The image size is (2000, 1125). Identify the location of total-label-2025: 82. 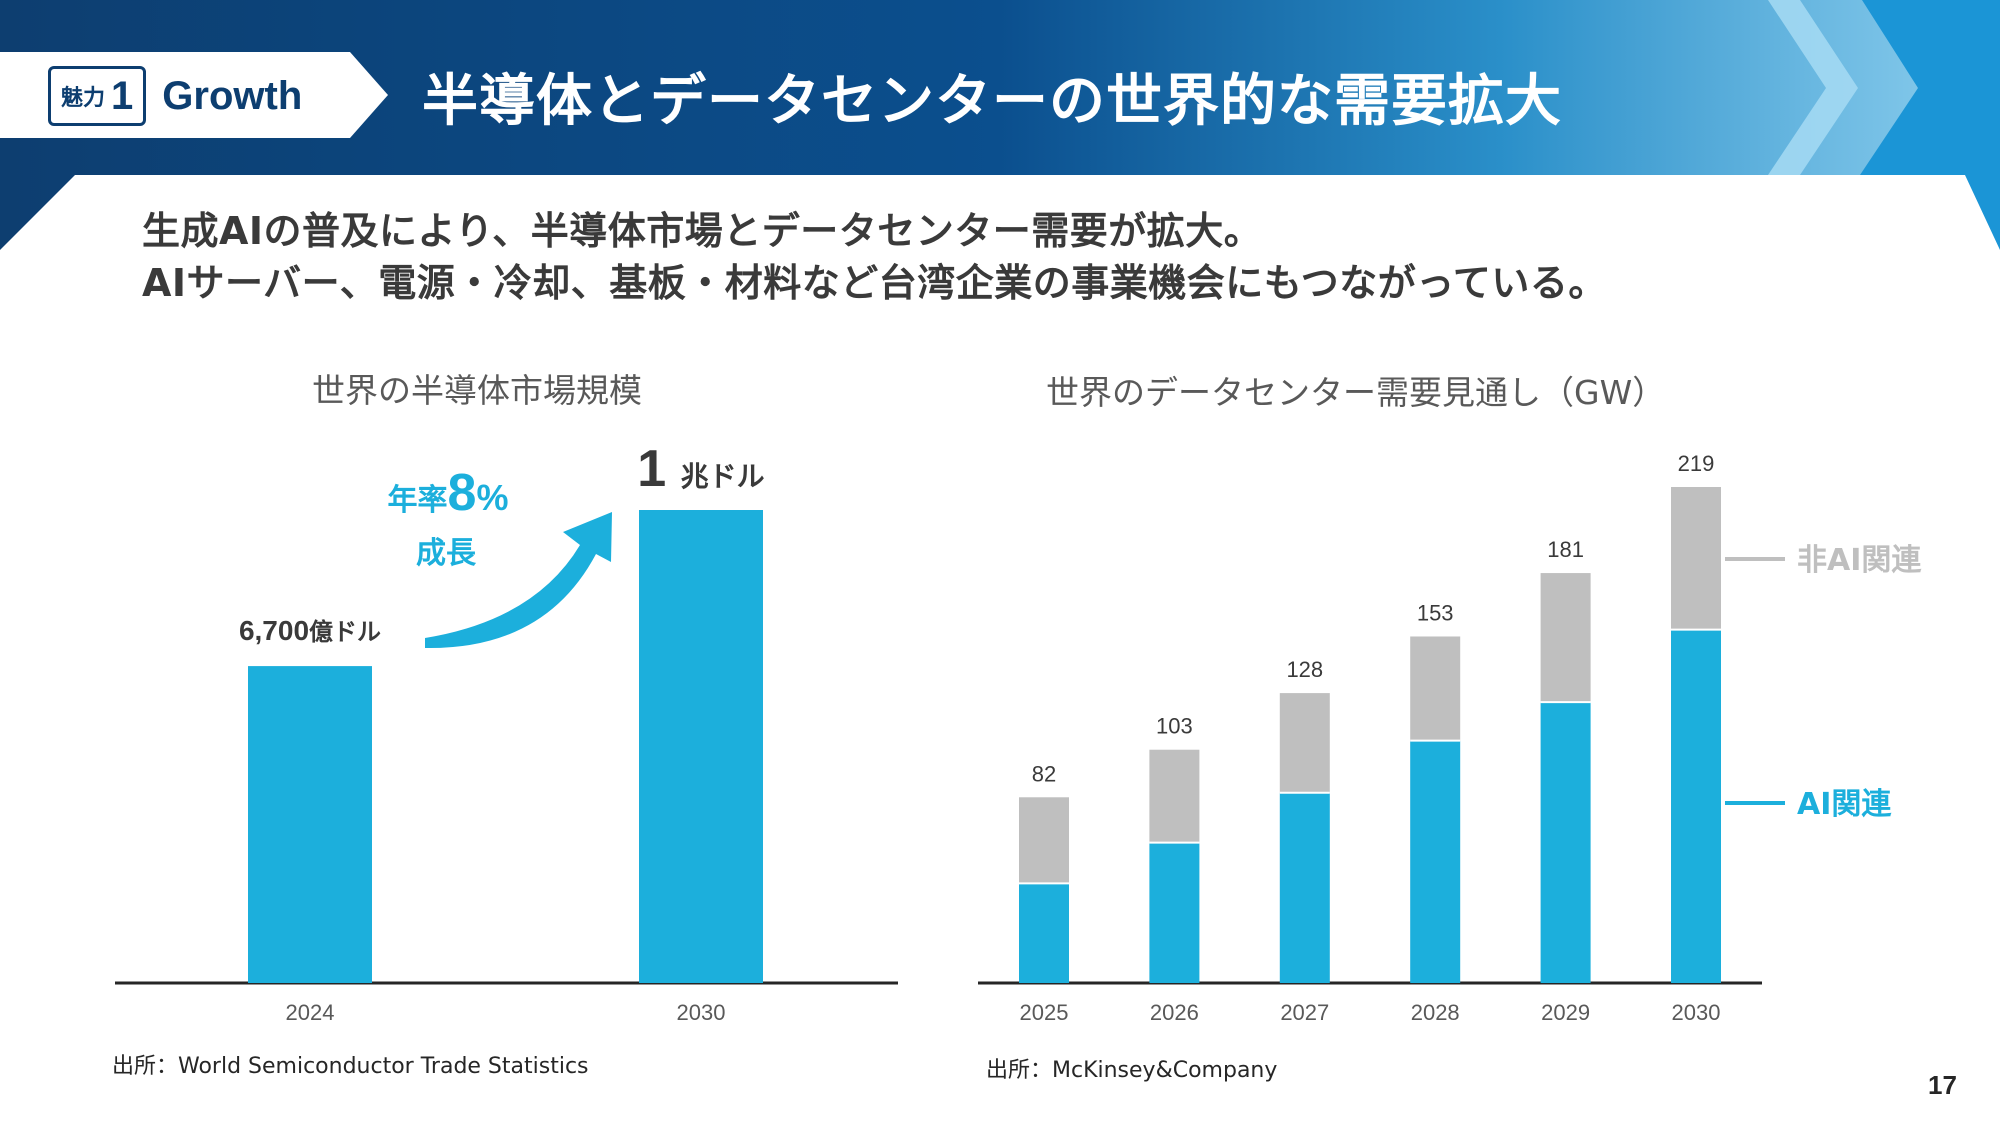
(1044, 773).